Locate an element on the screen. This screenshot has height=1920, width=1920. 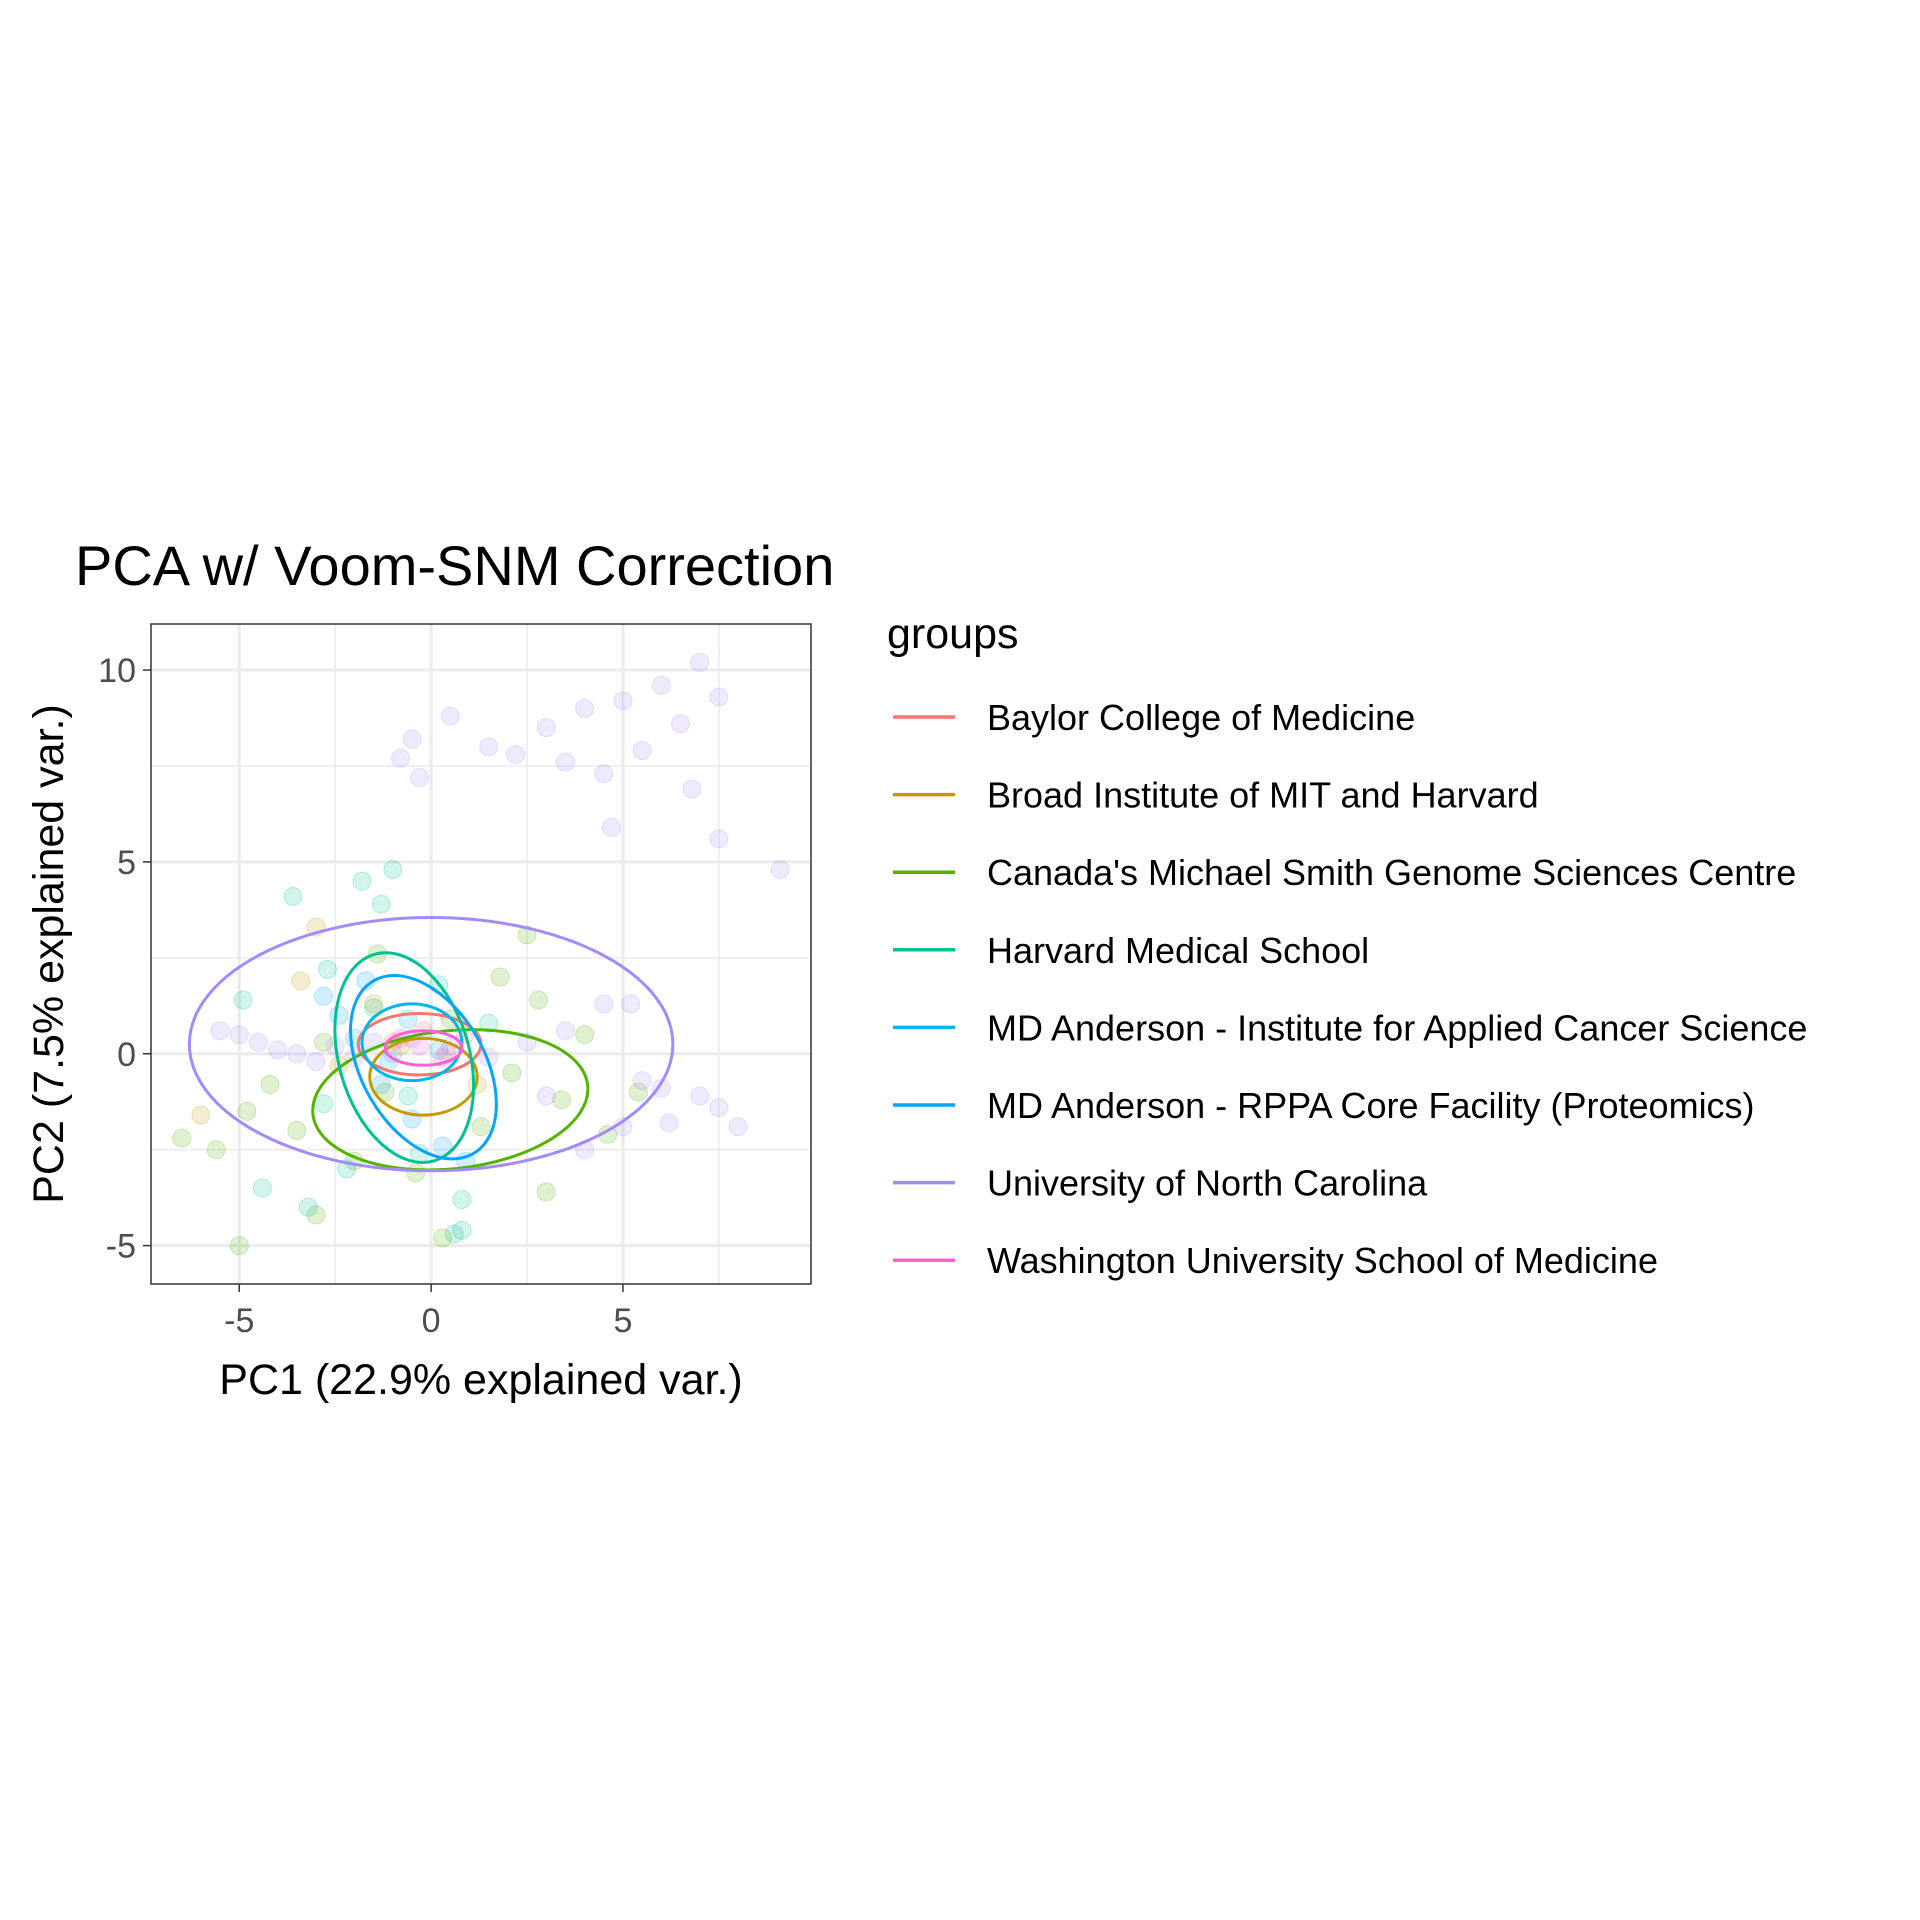
y-tick-label: -5 is located at coordinates (121, 1247).